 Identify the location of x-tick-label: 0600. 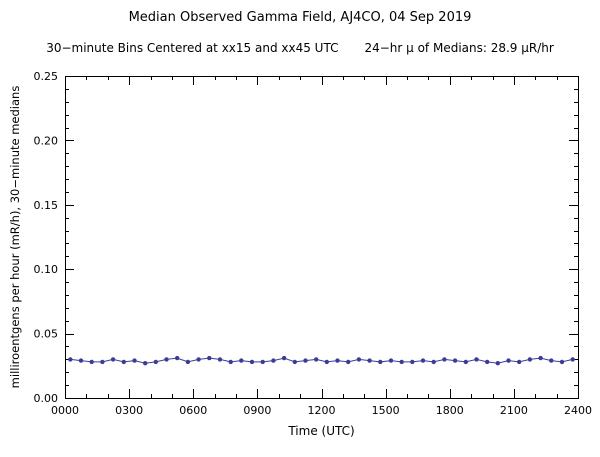
(193, 410).